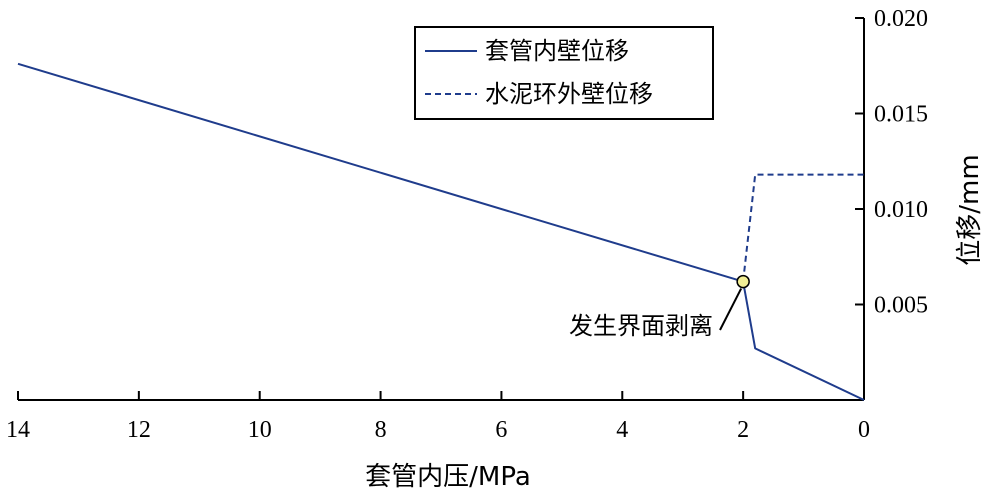  Describe the element at coordinates (622, 430) in the screenshot. I see `x-tick-label: 4` at that location.